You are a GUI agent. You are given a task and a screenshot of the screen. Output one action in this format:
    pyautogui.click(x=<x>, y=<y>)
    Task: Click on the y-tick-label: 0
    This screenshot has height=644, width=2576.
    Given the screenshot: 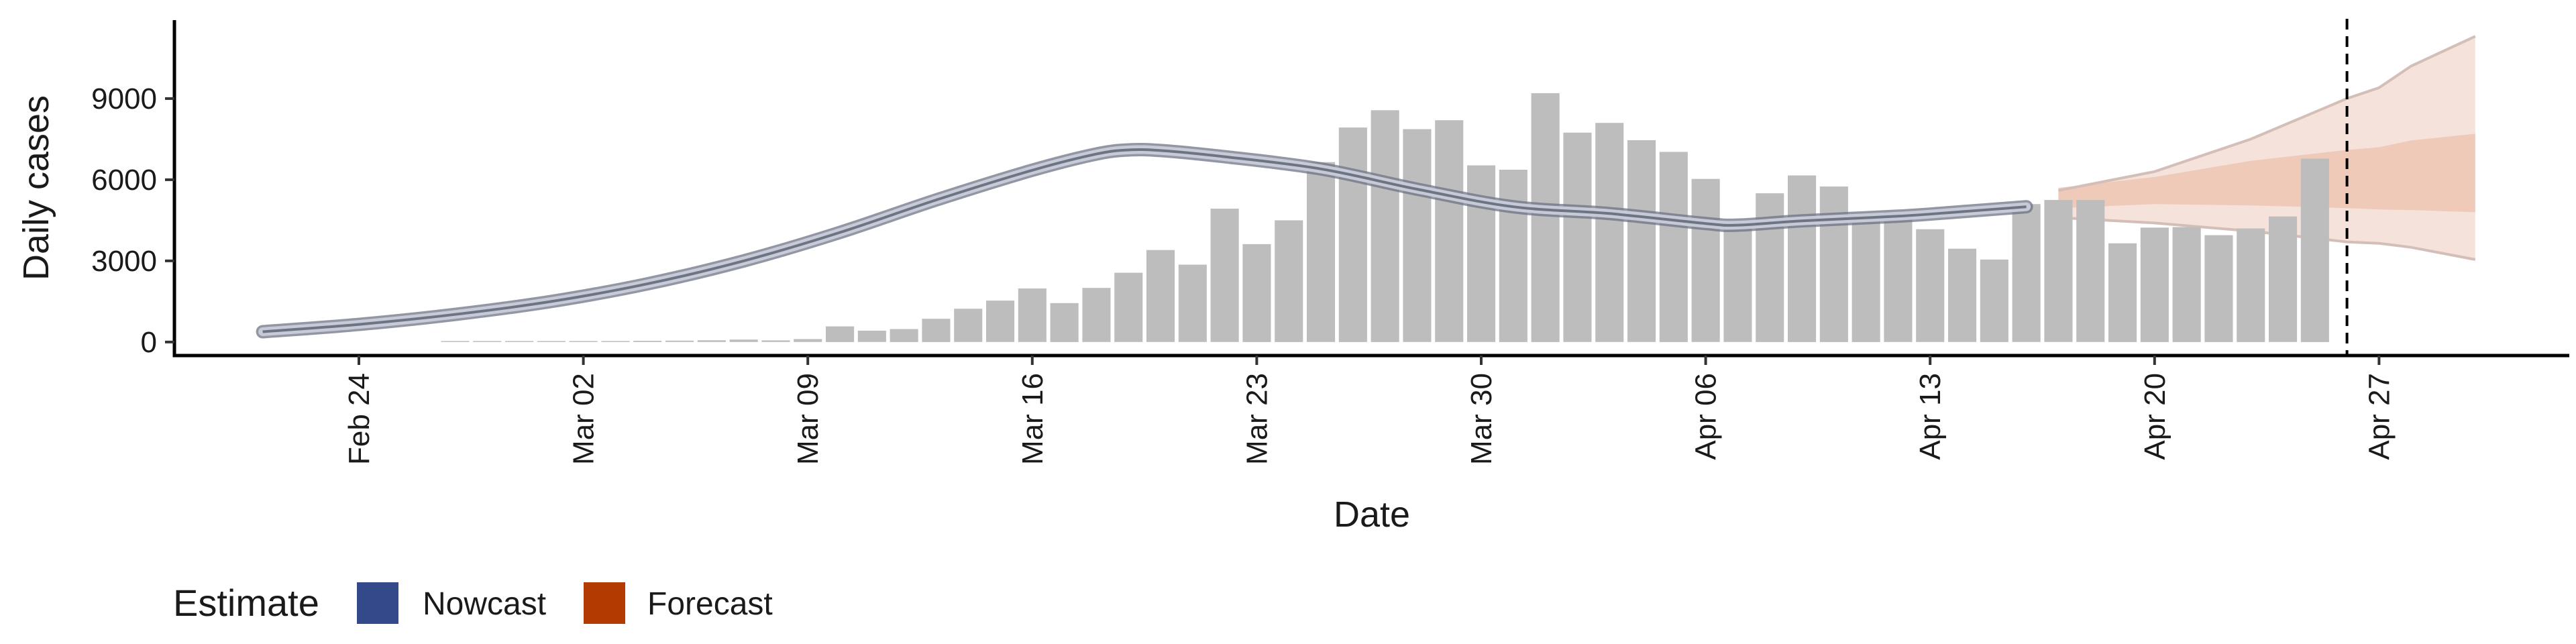 What is the action you would take?
    pyautogui.click(x=149, y=342)
    